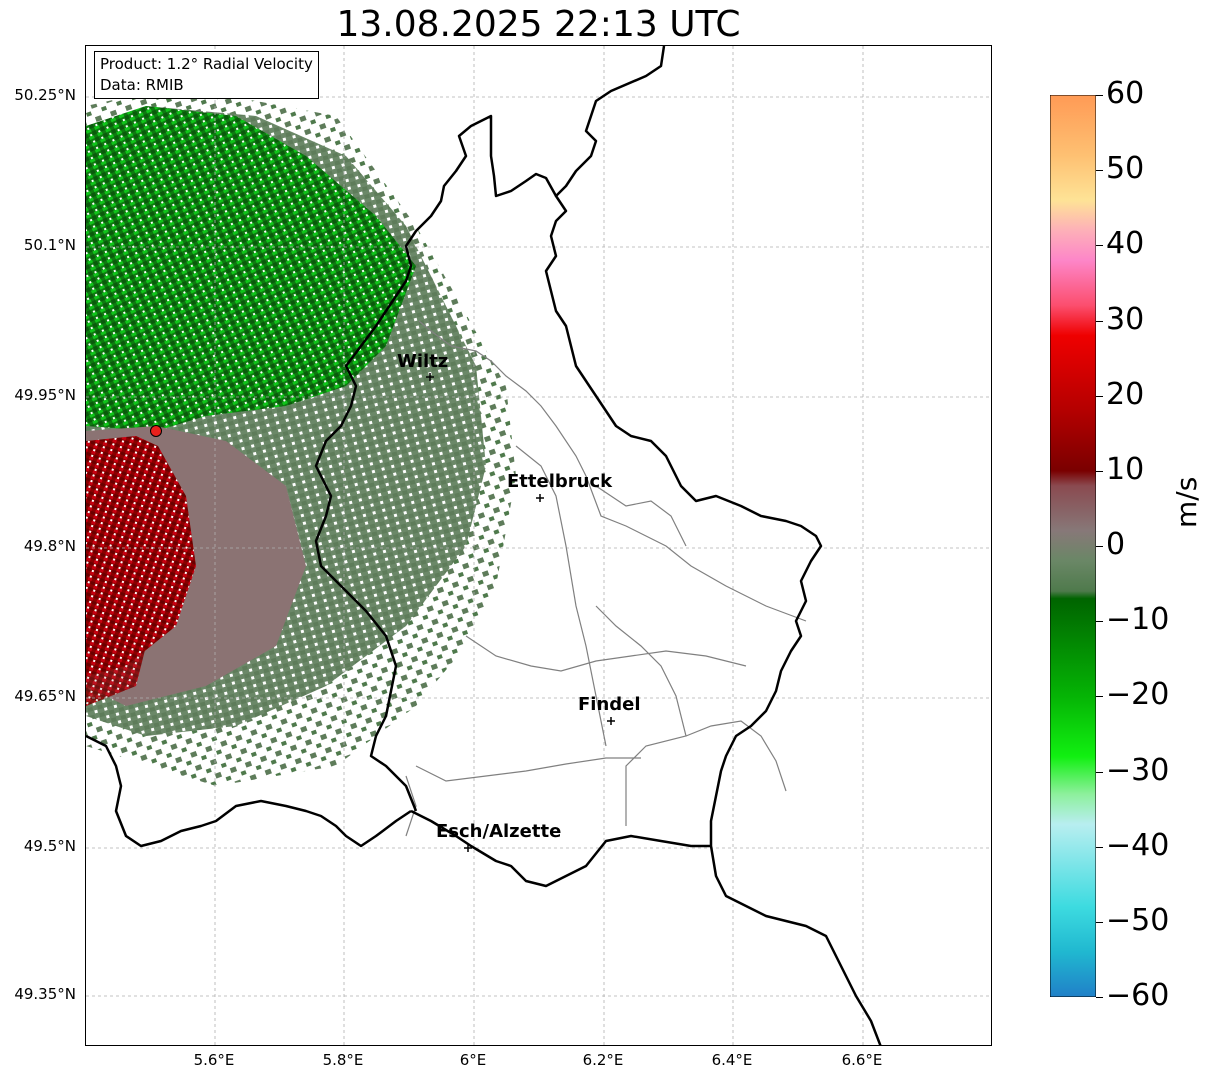  What do you see at coordinates (499, 831) in the screenshot?
I see `city-label-esch: Esch/Alzette` at bounding box center [499, 831].